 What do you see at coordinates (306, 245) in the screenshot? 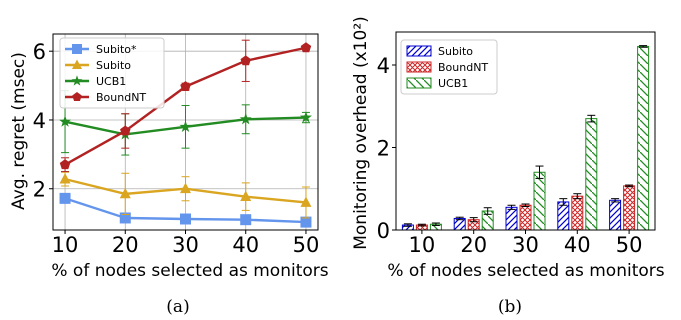
I see `chart-a-x-tick-label: 50` at bounding box center [306, 245].